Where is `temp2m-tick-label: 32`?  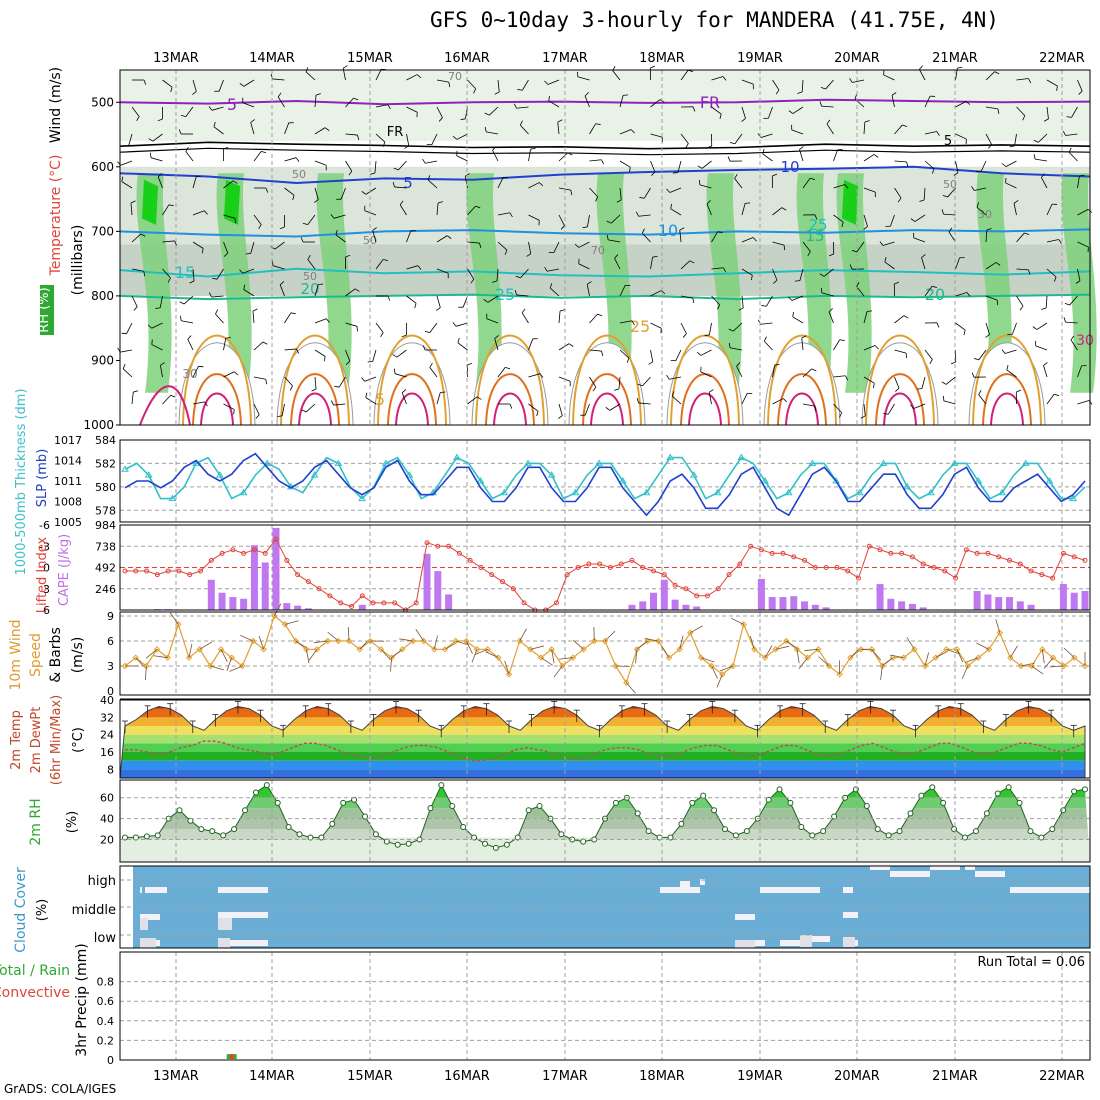 temp2m-tick-label: 32 is located at coordinates (107, 717).